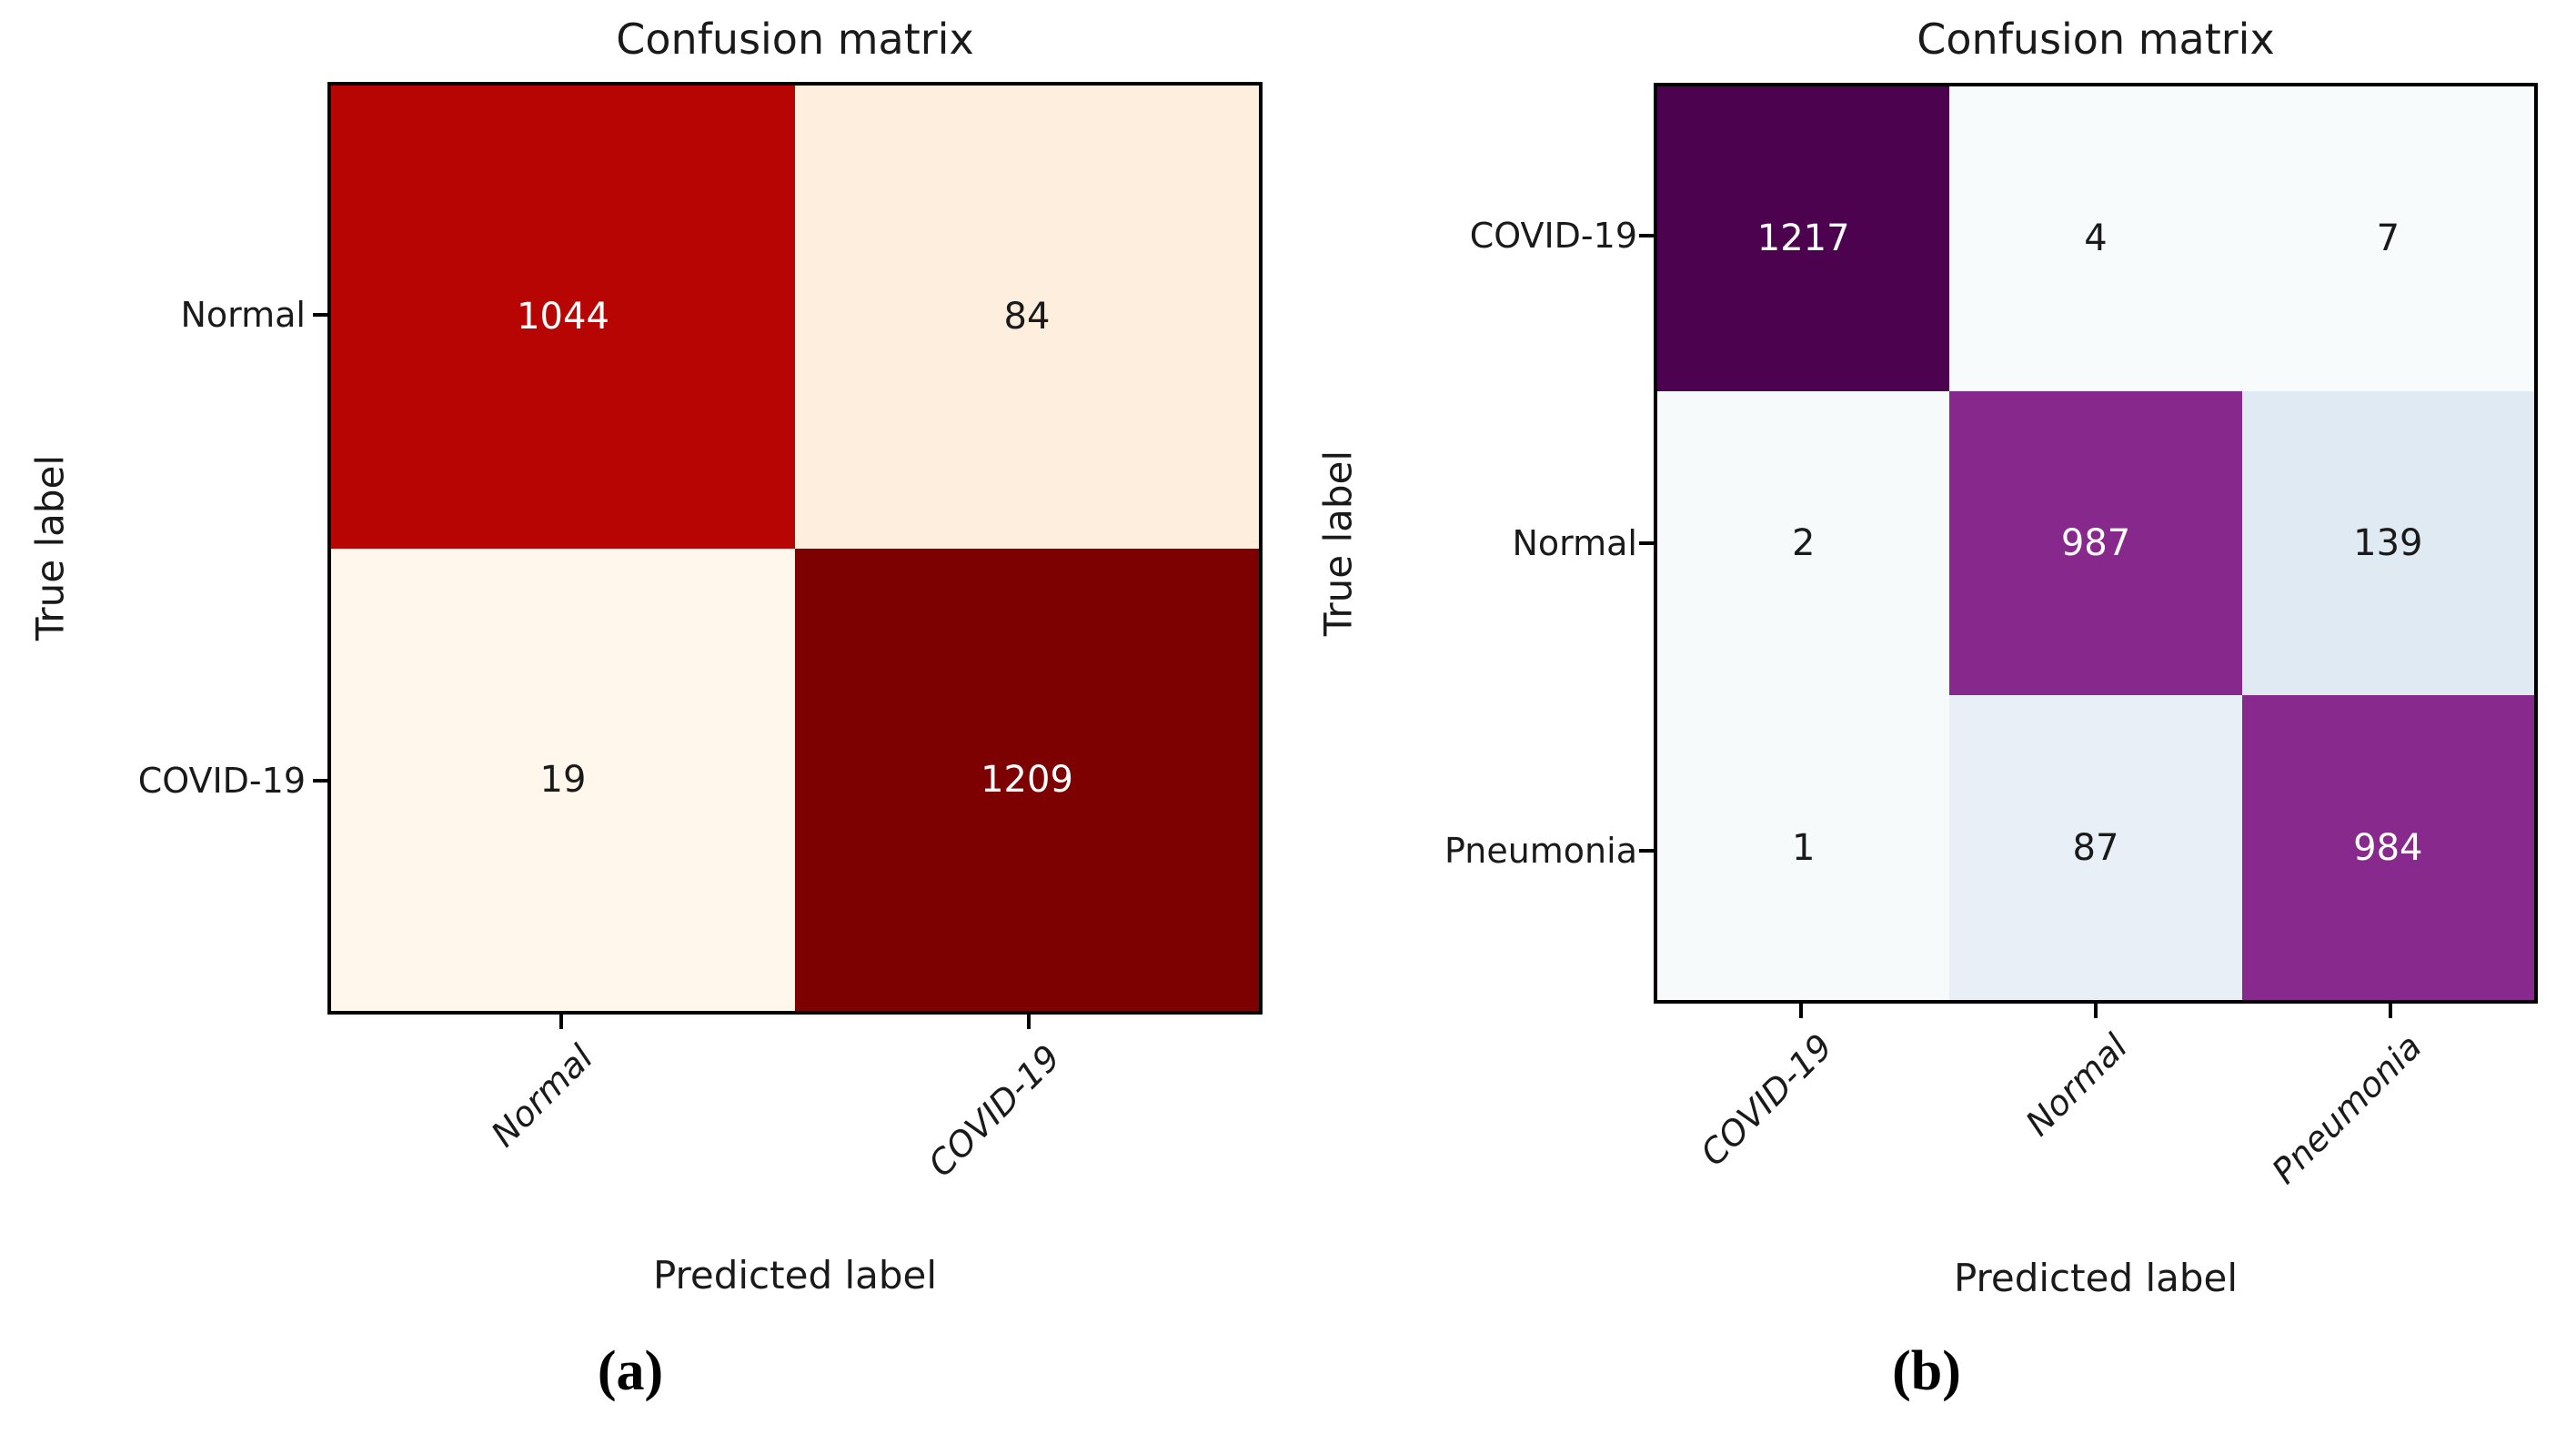 The width and height of the screenshot is (2576, 1434). Describe the element at coordinates (1803, 543) in the screenshot. I see `matrix-cell: 2` at that location.